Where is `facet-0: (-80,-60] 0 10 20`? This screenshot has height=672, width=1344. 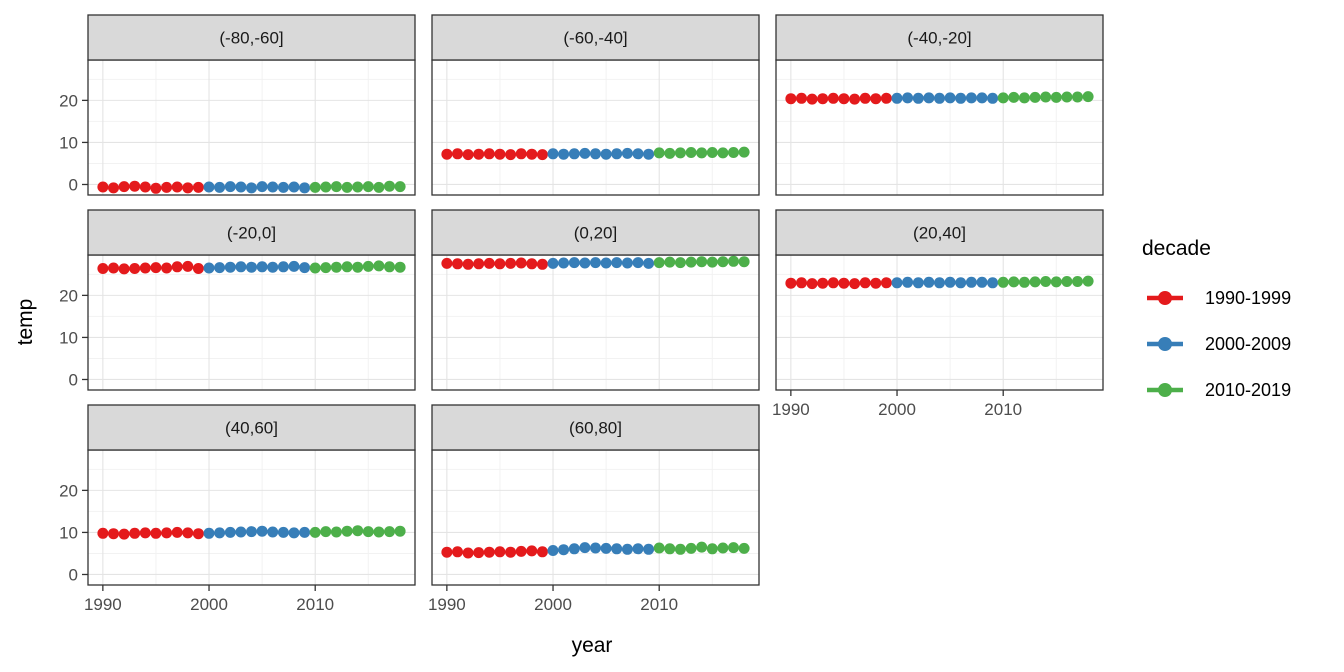 facet-0: (-80,-60] 0 10 20 is located at coordinates (237, 105).